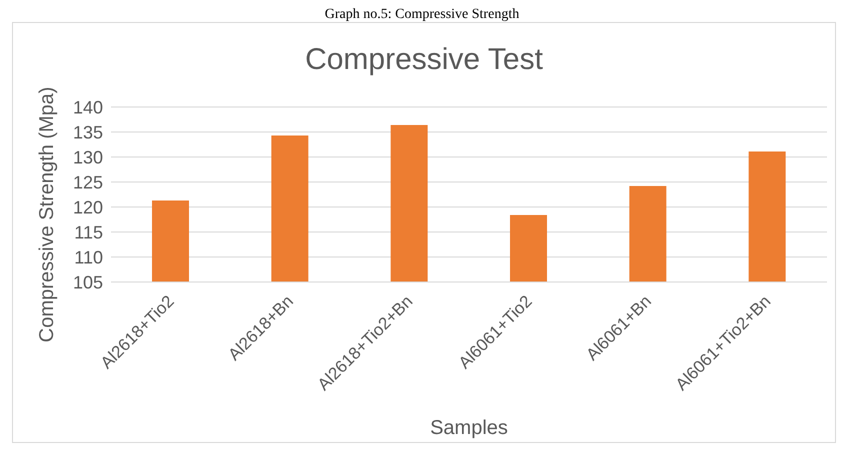 The width and height of the screenshot is (844, 451). What do you see at coordinates (47, 214) in the screenshot?
I see `y-axis-title: Compressive Strength (Mpa)` at bounding box center [47, 214].